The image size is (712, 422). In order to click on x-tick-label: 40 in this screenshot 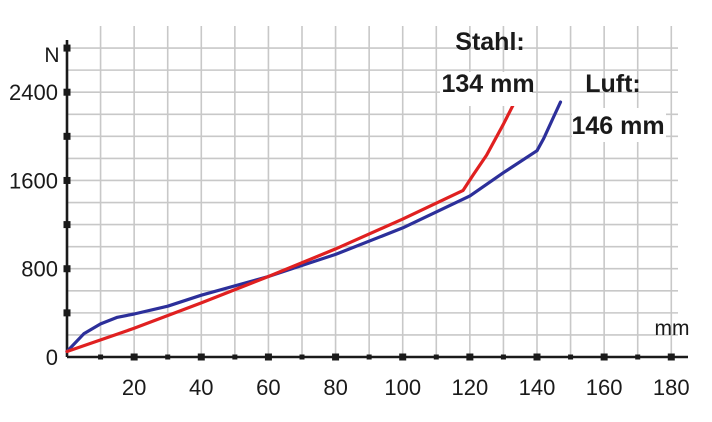, I will do `click(201, 387)`.